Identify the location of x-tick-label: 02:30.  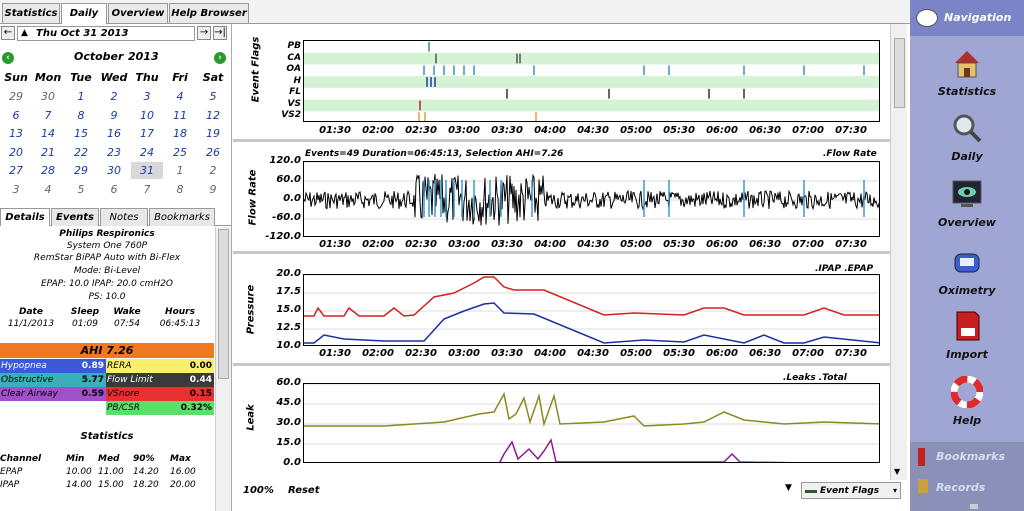
(421, 130).